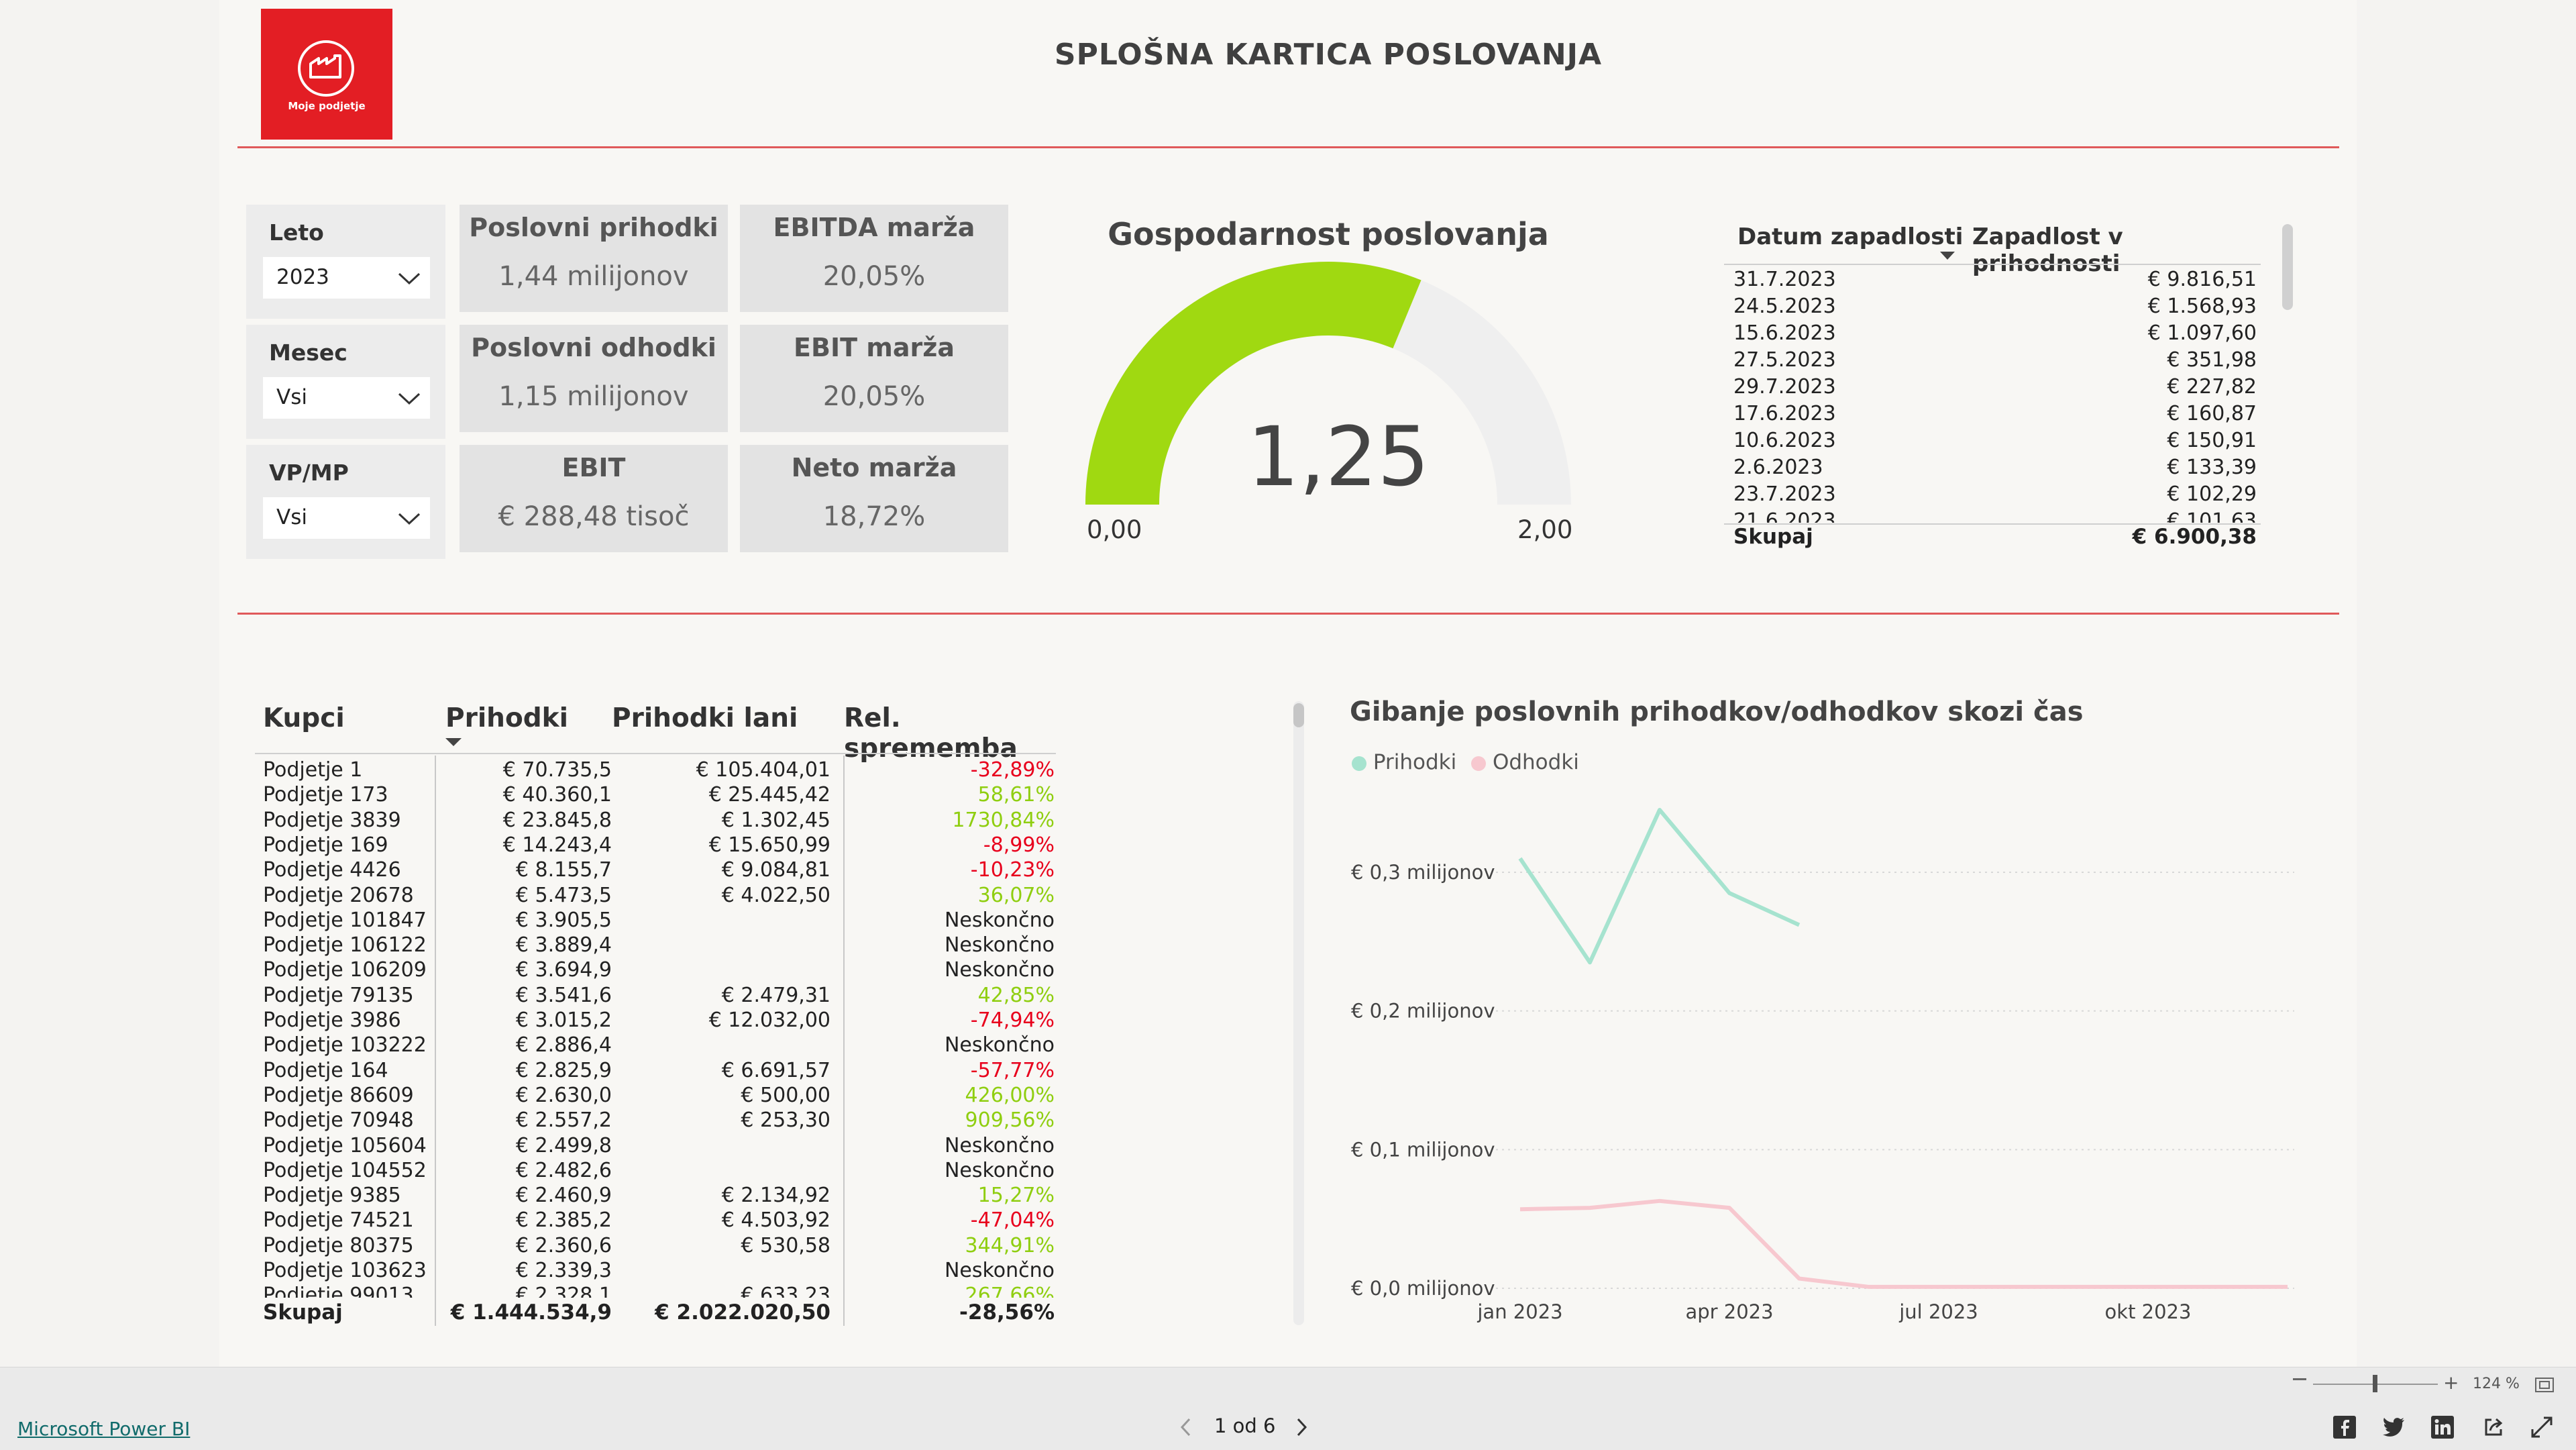 The image size is (2576, 1450). What do you see at coordinates (563, 1045) in the screenshot?
I see `revenue: € 2.886,4` at bounding box center [563, 1045].